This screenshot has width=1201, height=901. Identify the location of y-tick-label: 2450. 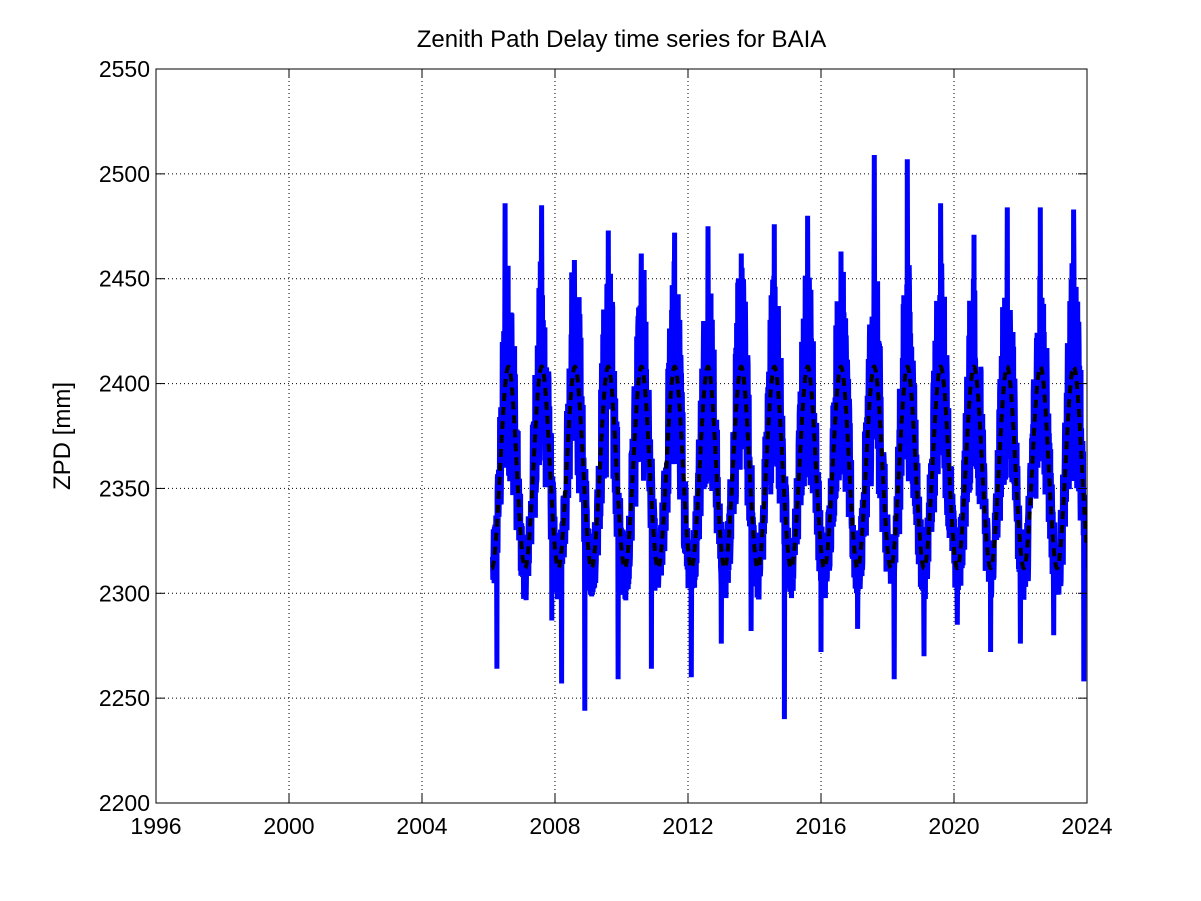
(124, 279).